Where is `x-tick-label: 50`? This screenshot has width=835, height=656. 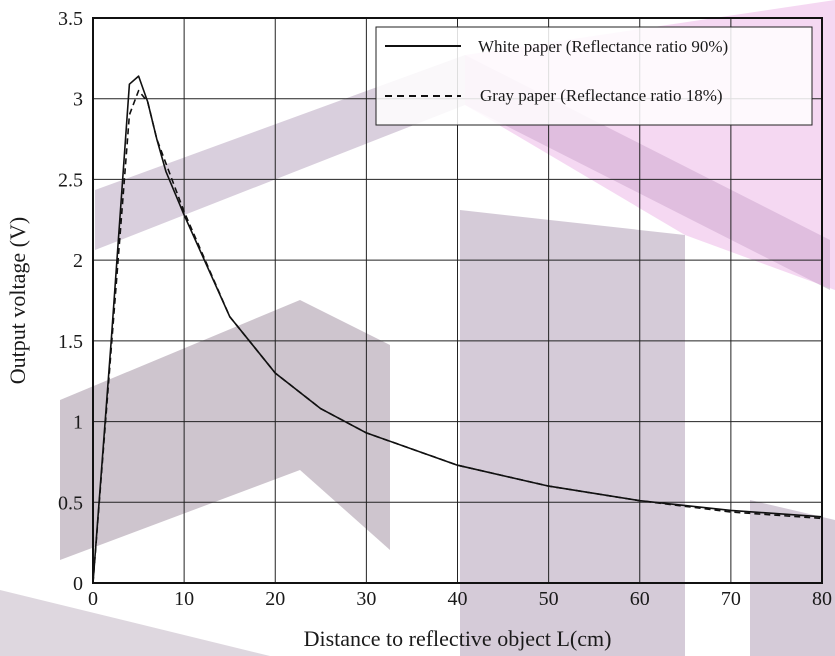 x-tick-label: 50 is located at coordinates (549, 599).